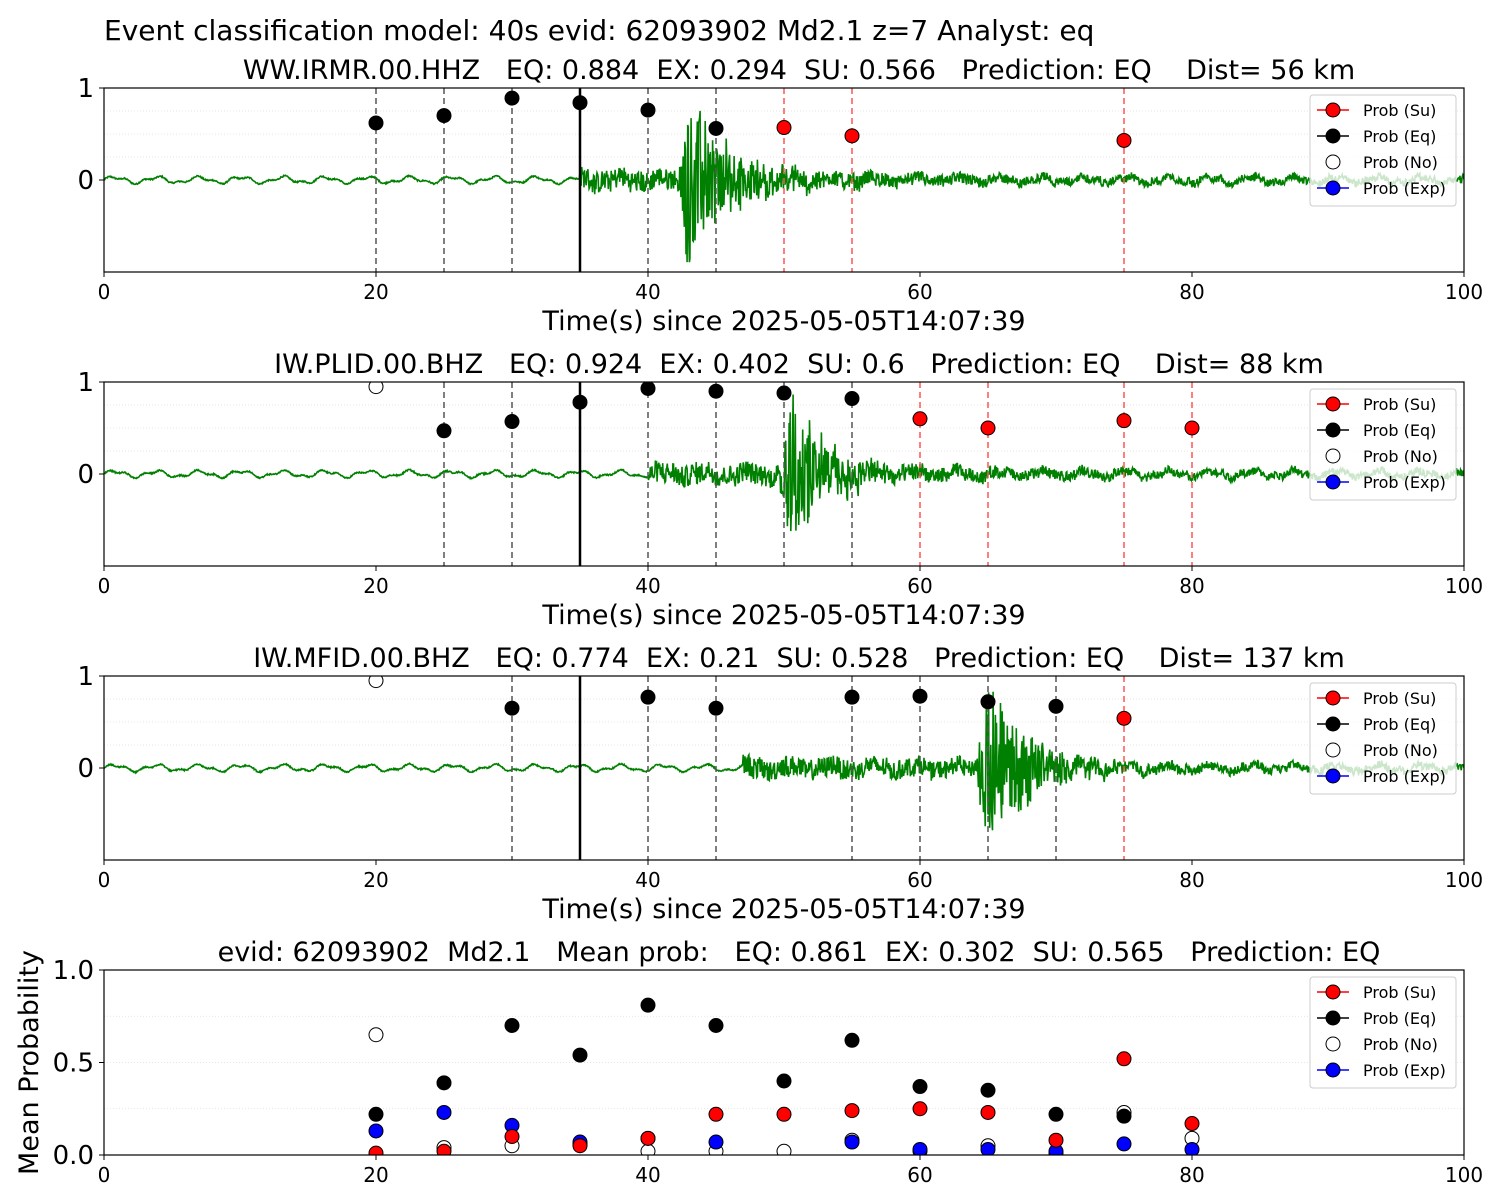 The image size is (1500, 1200). What do you see at coordinates (376, 388) in the screenshot?
I see `prob-point-no` at bounding box center [376, 388].